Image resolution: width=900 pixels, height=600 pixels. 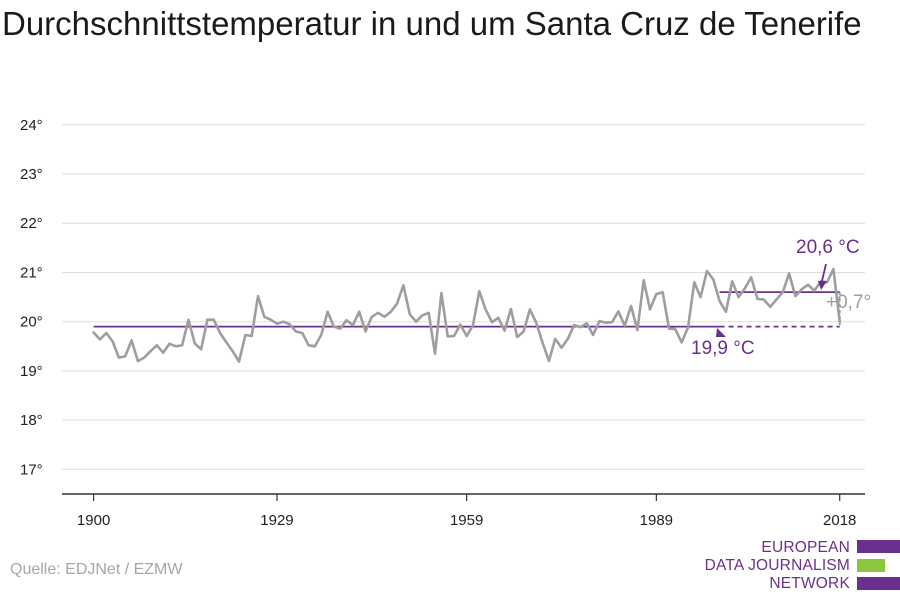 What do you see at coordinates (809, 583) in the screenshot?
I see `logo-line-3: NETWORK` at bounding box center [809, 583].